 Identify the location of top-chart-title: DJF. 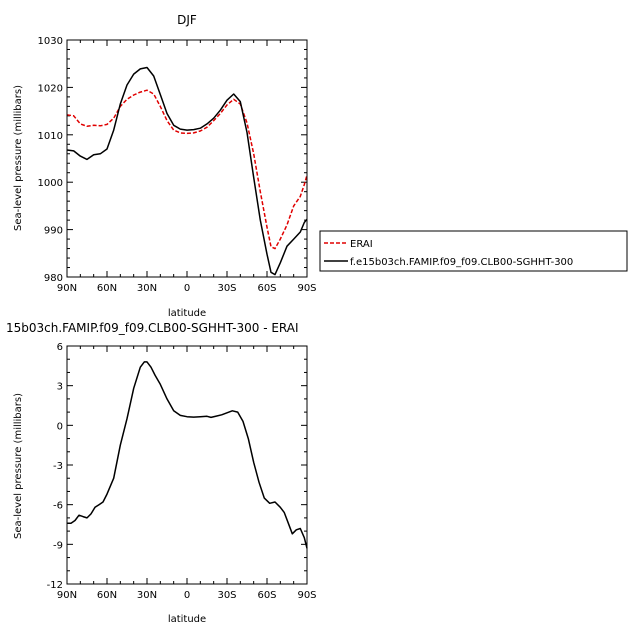
(187, 20).